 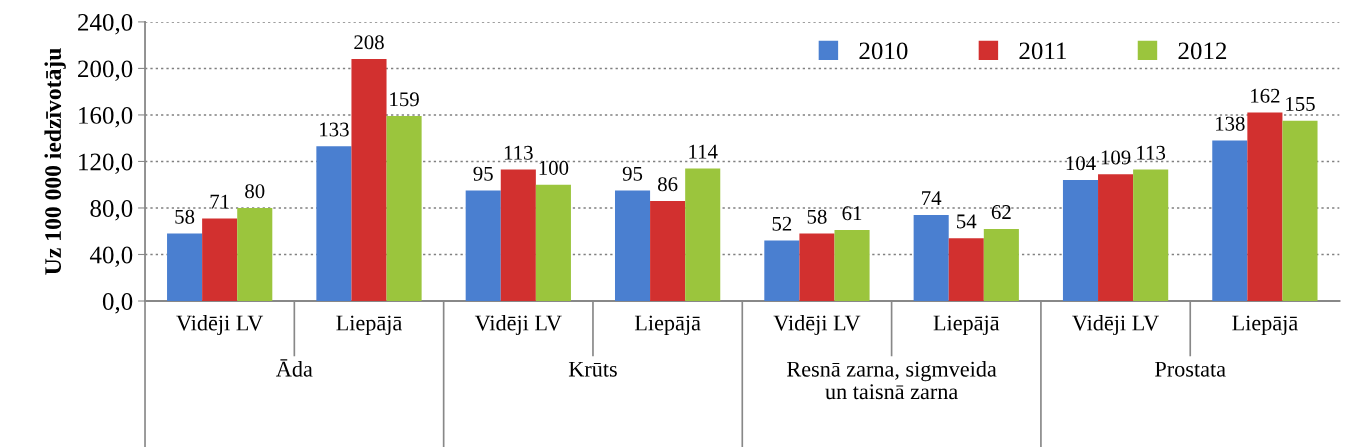 What do you see at coordinates (892, 380) in the screenshot?
I see `text: Resnā zarna, sigmveida un taisnā zarna` at bounding box center [892, 380].